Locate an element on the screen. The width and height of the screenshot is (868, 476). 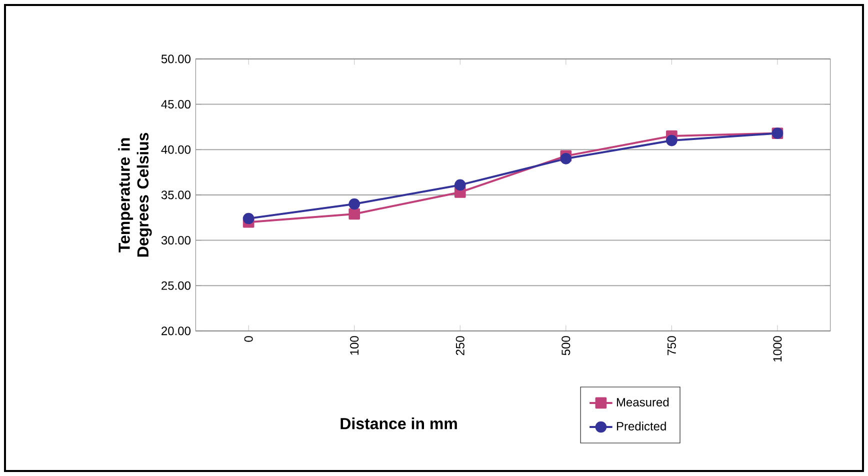
y-tick-label: 45.00 is located at coordinates (176, 104).